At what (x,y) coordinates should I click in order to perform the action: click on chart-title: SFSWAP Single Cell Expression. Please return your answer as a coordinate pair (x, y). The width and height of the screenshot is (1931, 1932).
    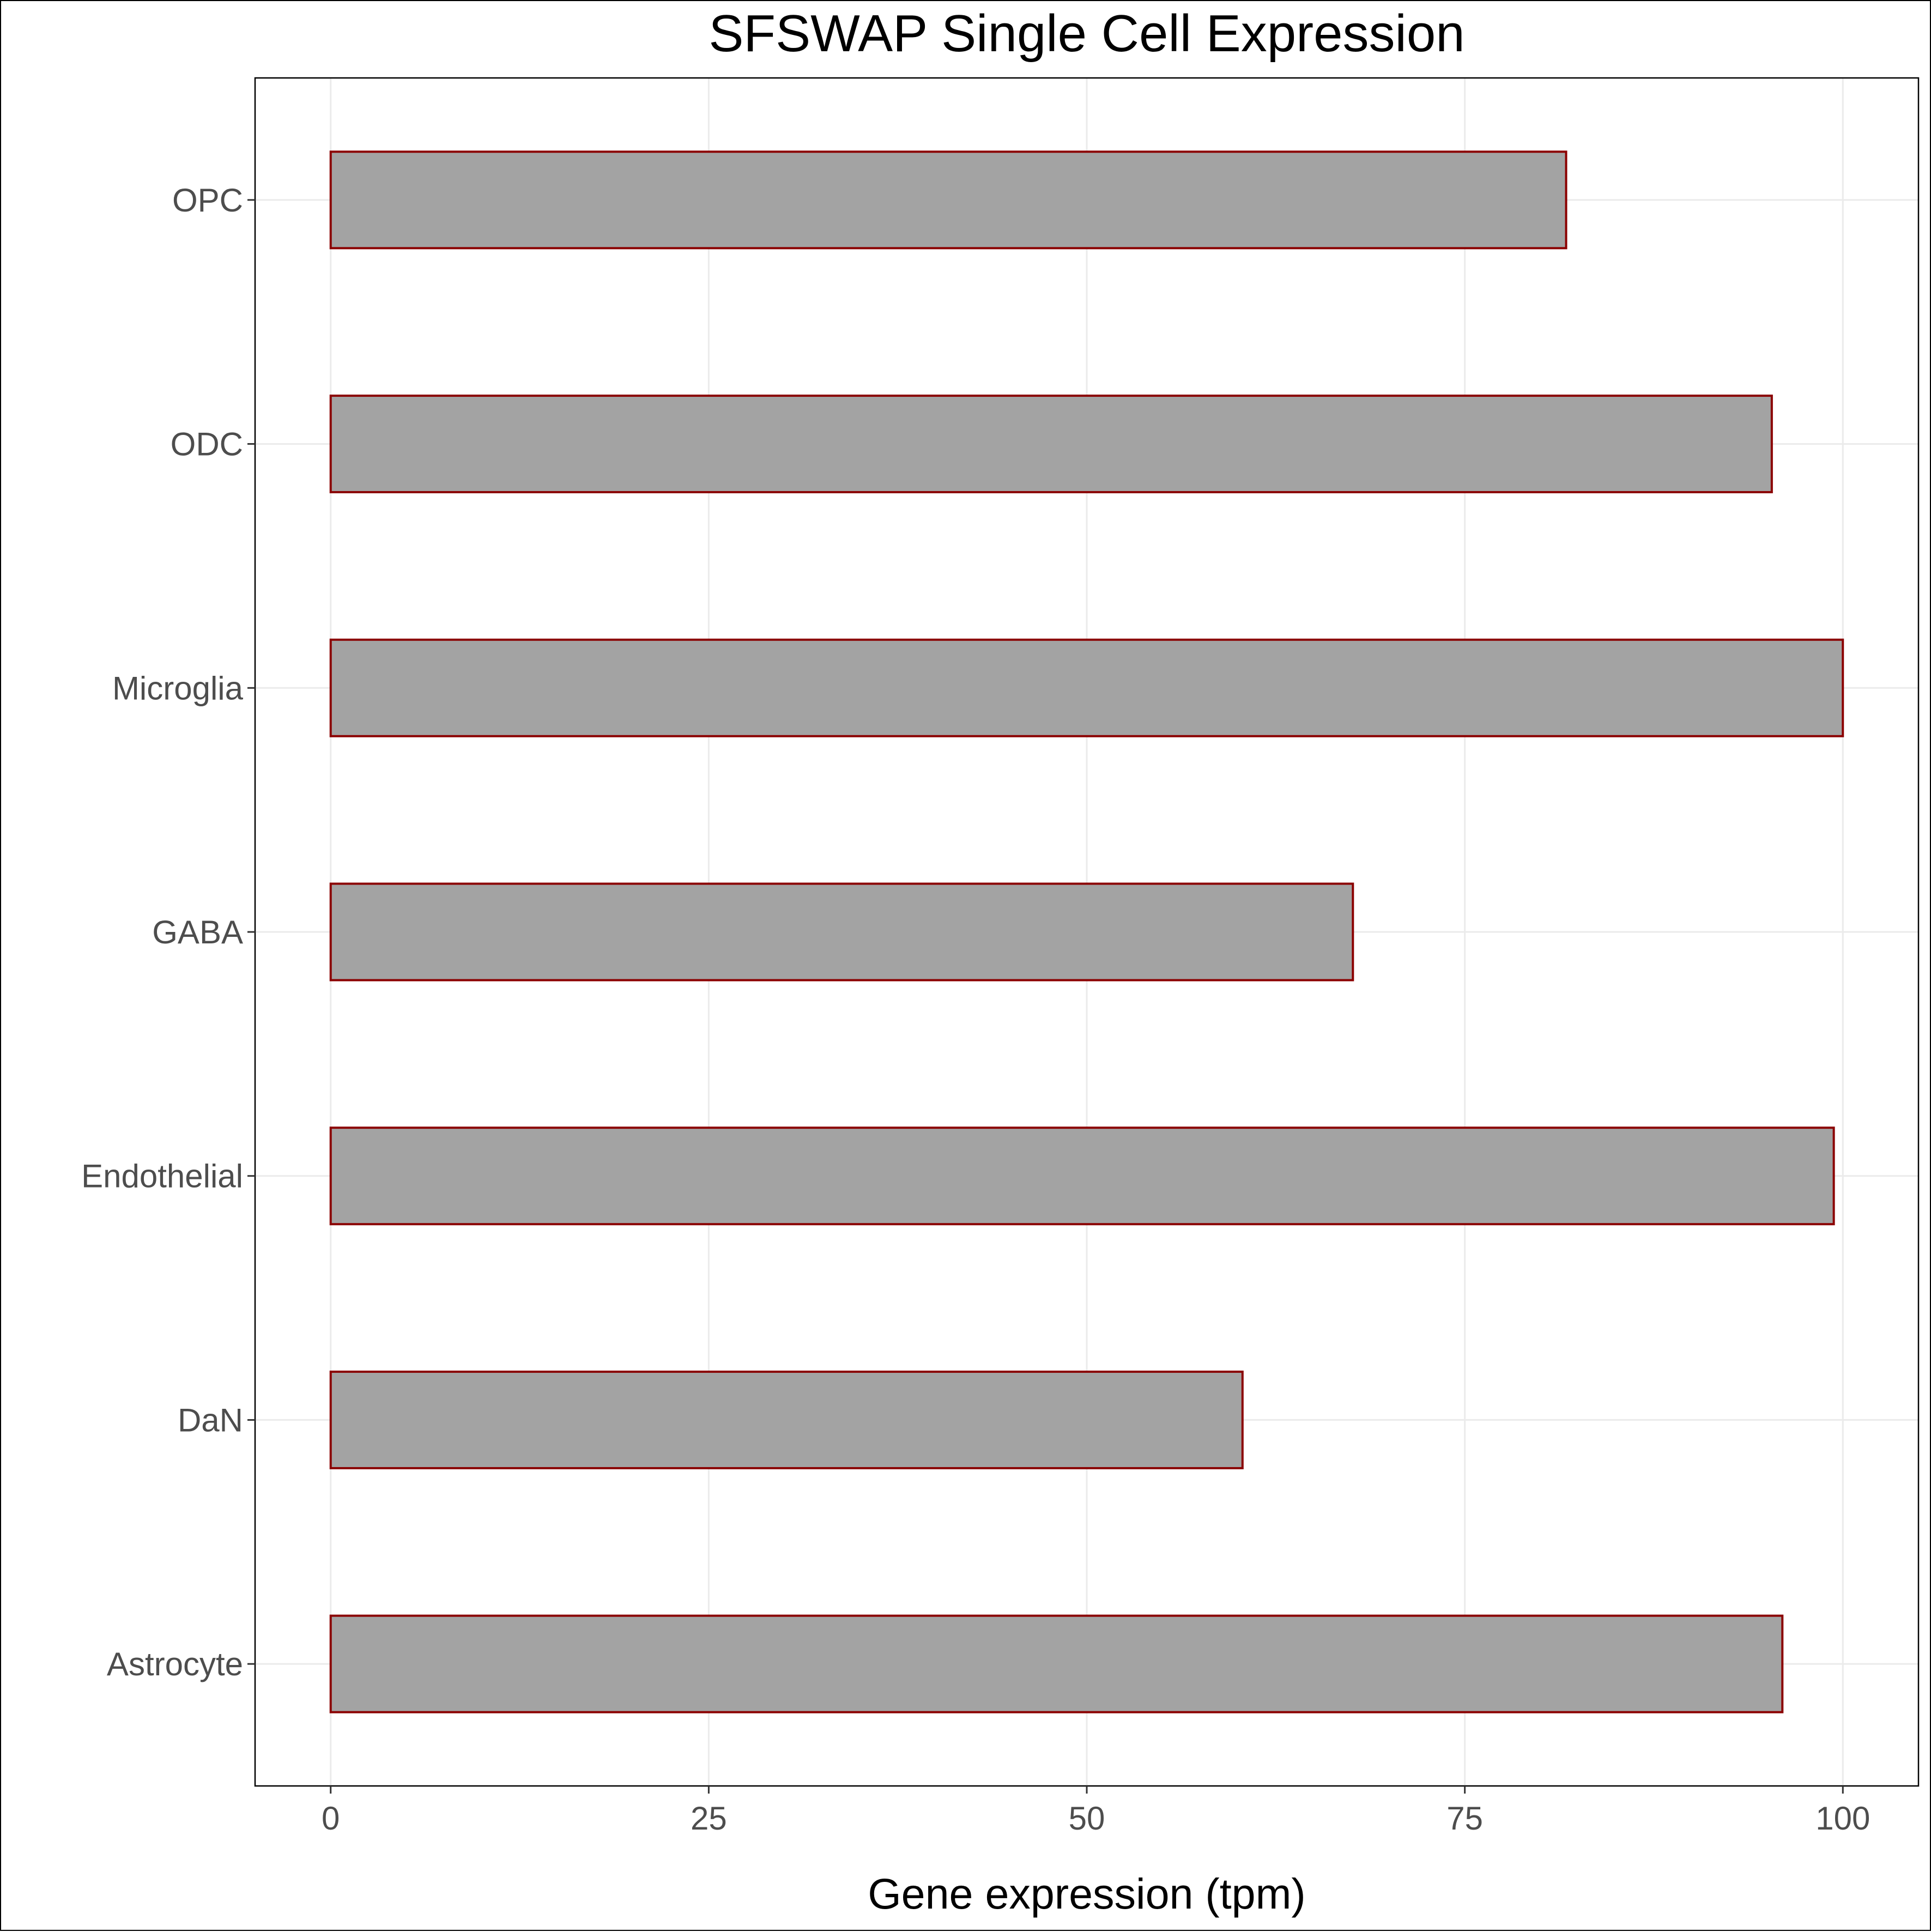
    Looking at the image, I should click on (1086, 33).